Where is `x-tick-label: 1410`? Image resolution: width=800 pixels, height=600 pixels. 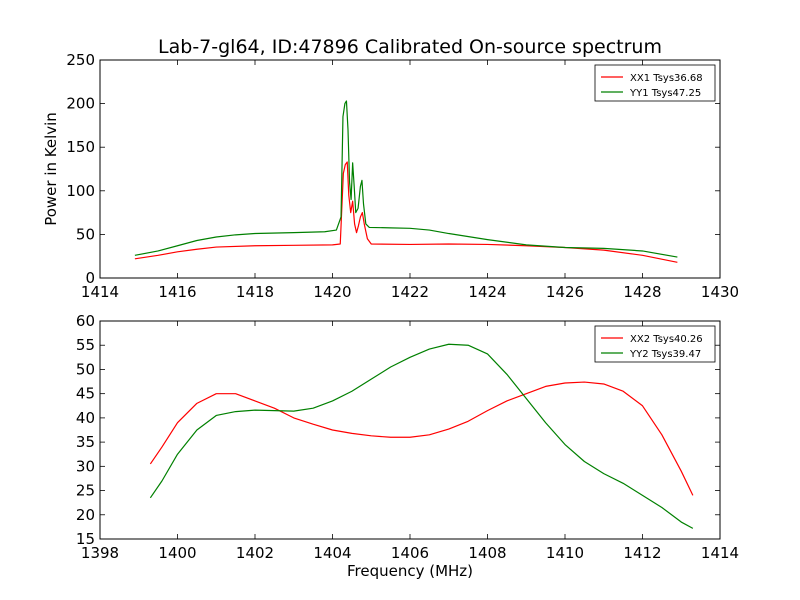
x-tick-label: 1410 is located at coordinates (565, 553).